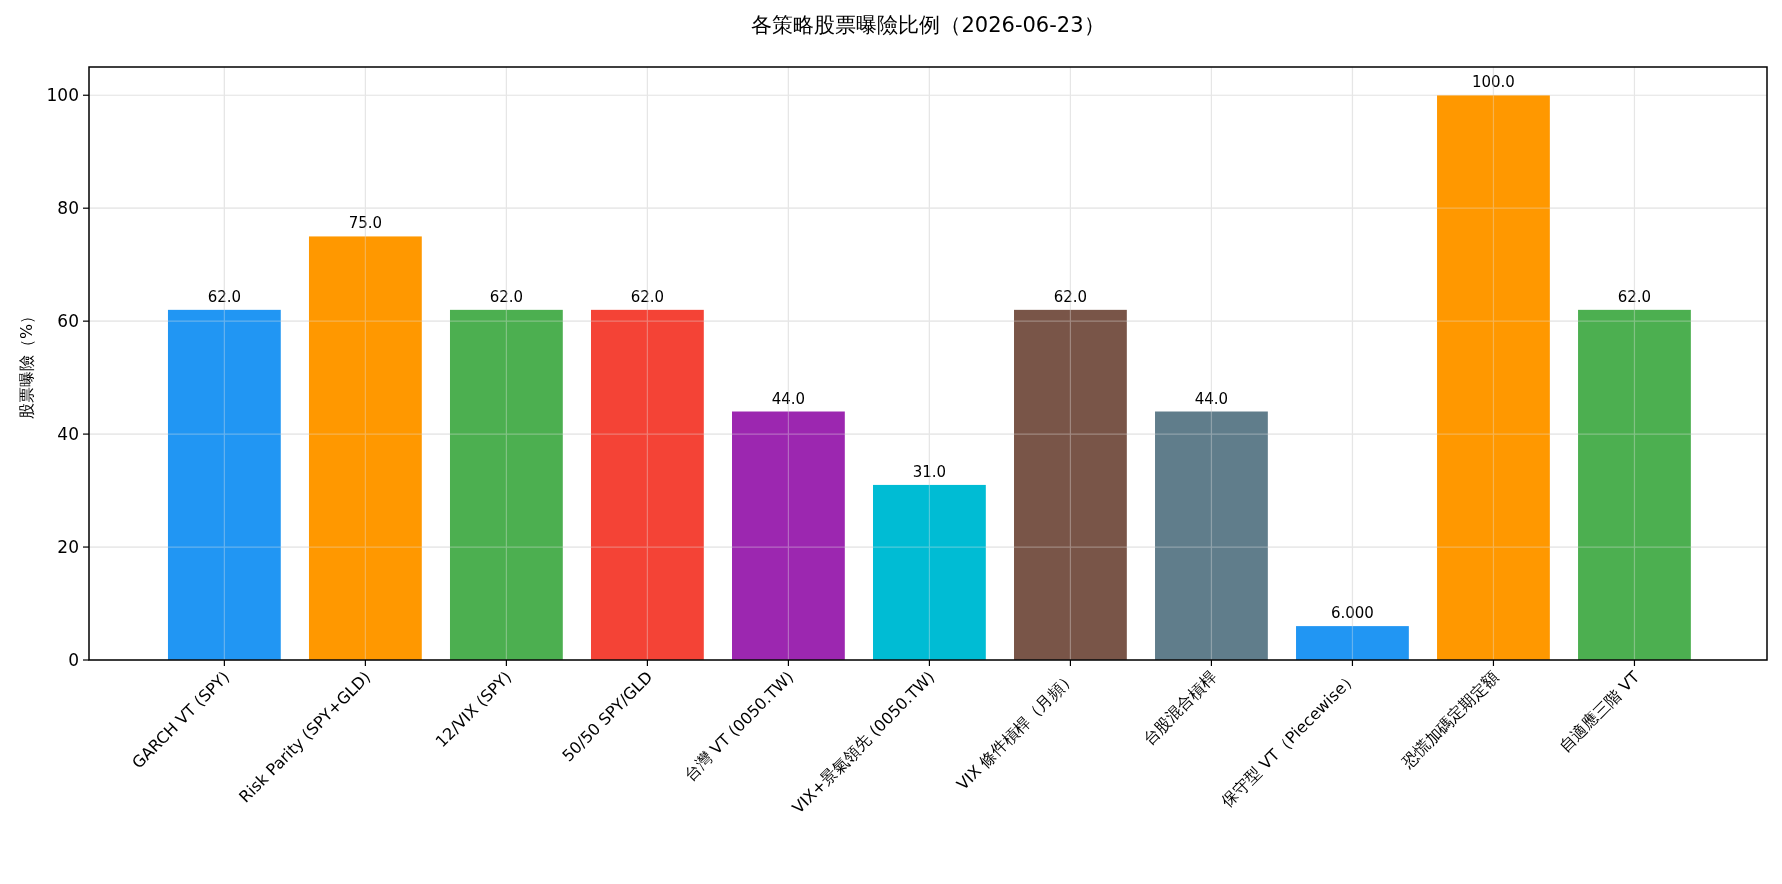 The height and width of the screenshot is (884, 1782). What do you see at coordinates (68, 208) in the screenshot?
I see `y-tick-label: 80` at bounding box center [68, 208].